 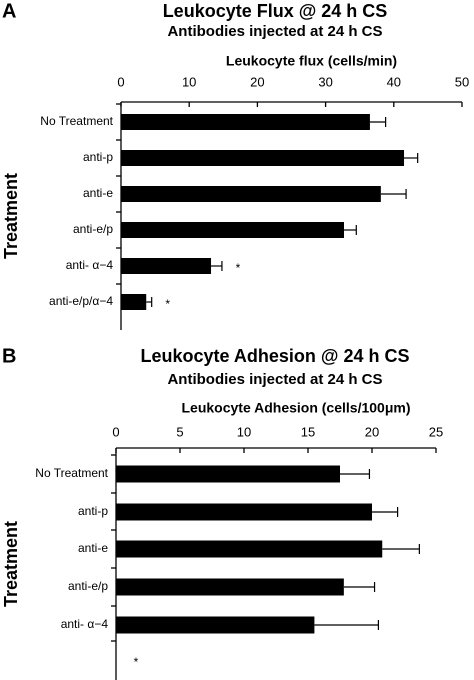 What do you see at coordinates (81, 301) in the screenshot?
I see `y-tick-label: anti-e/p/α−4` at bounding box center [81, 301].